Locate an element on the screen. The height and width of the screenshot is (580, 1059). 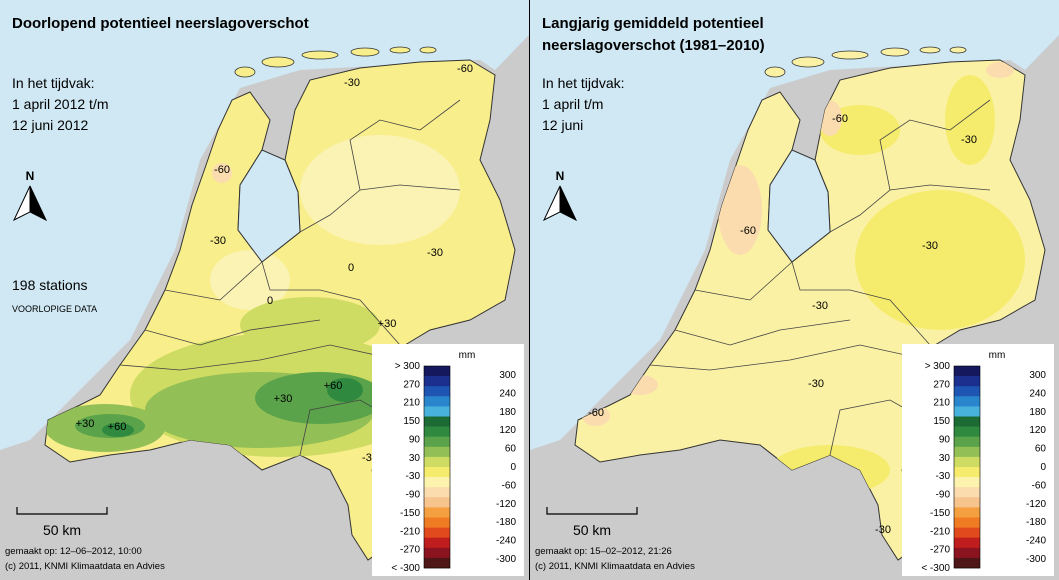
made-date: gemaakt op: 12–06–2012, 10:00 is located at coordinates (73, 551).